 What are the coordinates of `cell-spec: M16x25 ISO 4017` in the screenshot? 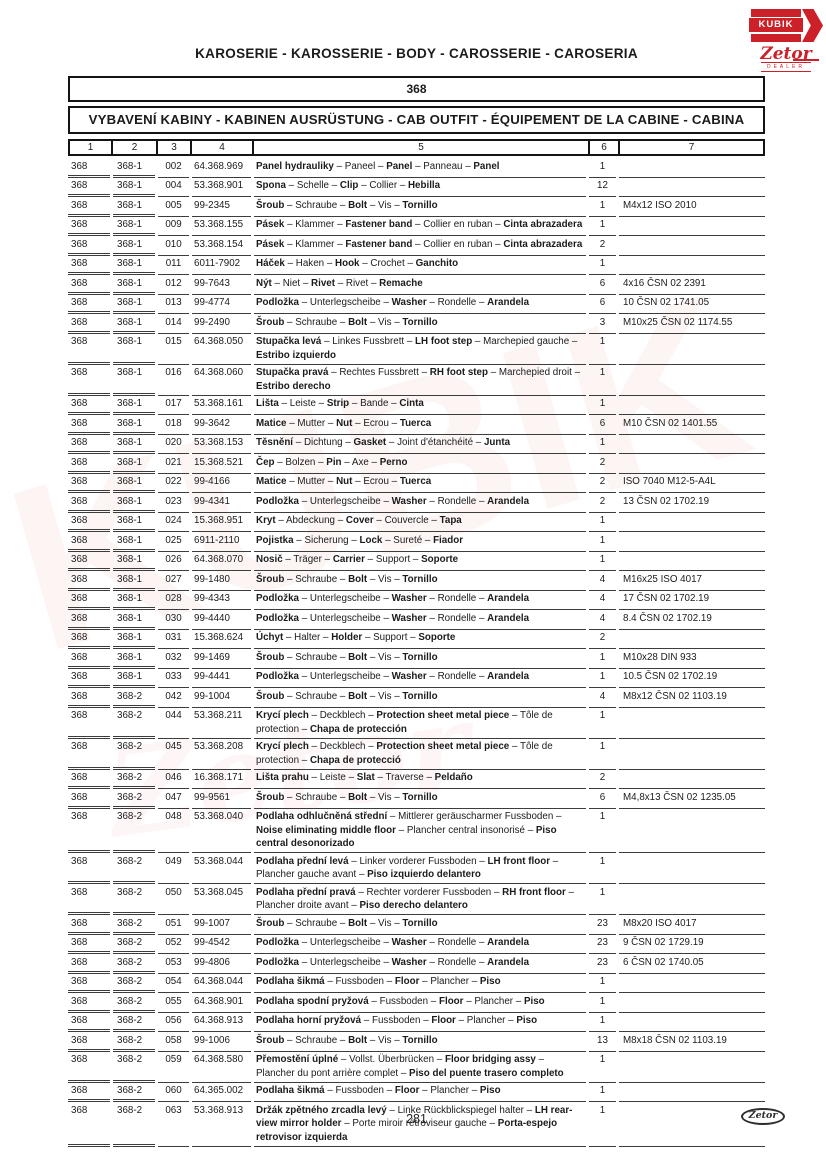 It's located at (692, 581).